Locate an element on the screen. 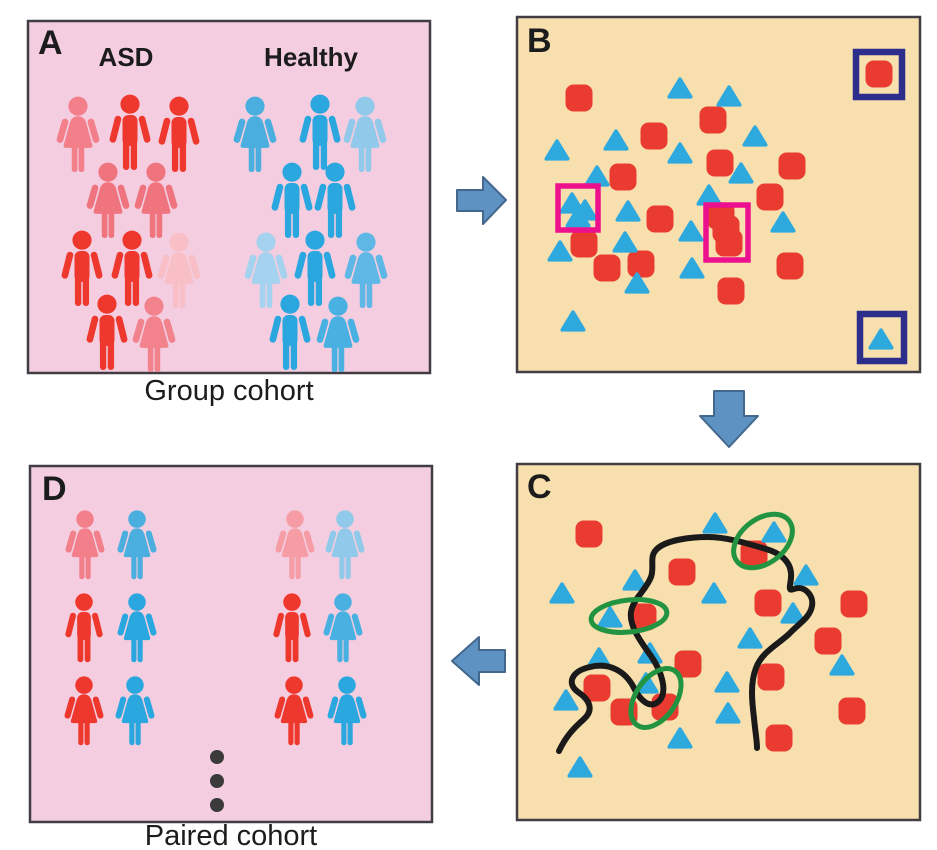 The image size is (937, 850). panel-c-letter: C is located at coordinates (539, 487).